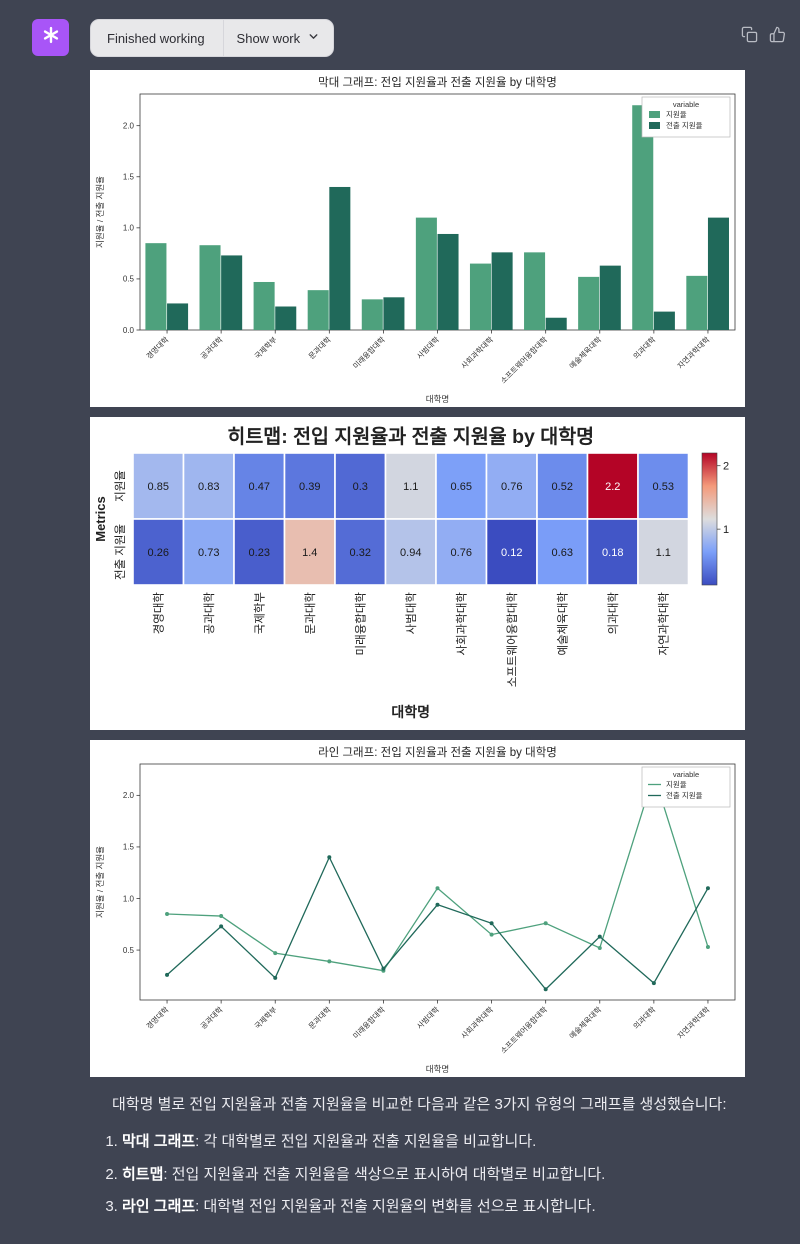 Image resolution: width=800 pixels, height=1244 pixels. I want to click on legend, so click(686, 787).